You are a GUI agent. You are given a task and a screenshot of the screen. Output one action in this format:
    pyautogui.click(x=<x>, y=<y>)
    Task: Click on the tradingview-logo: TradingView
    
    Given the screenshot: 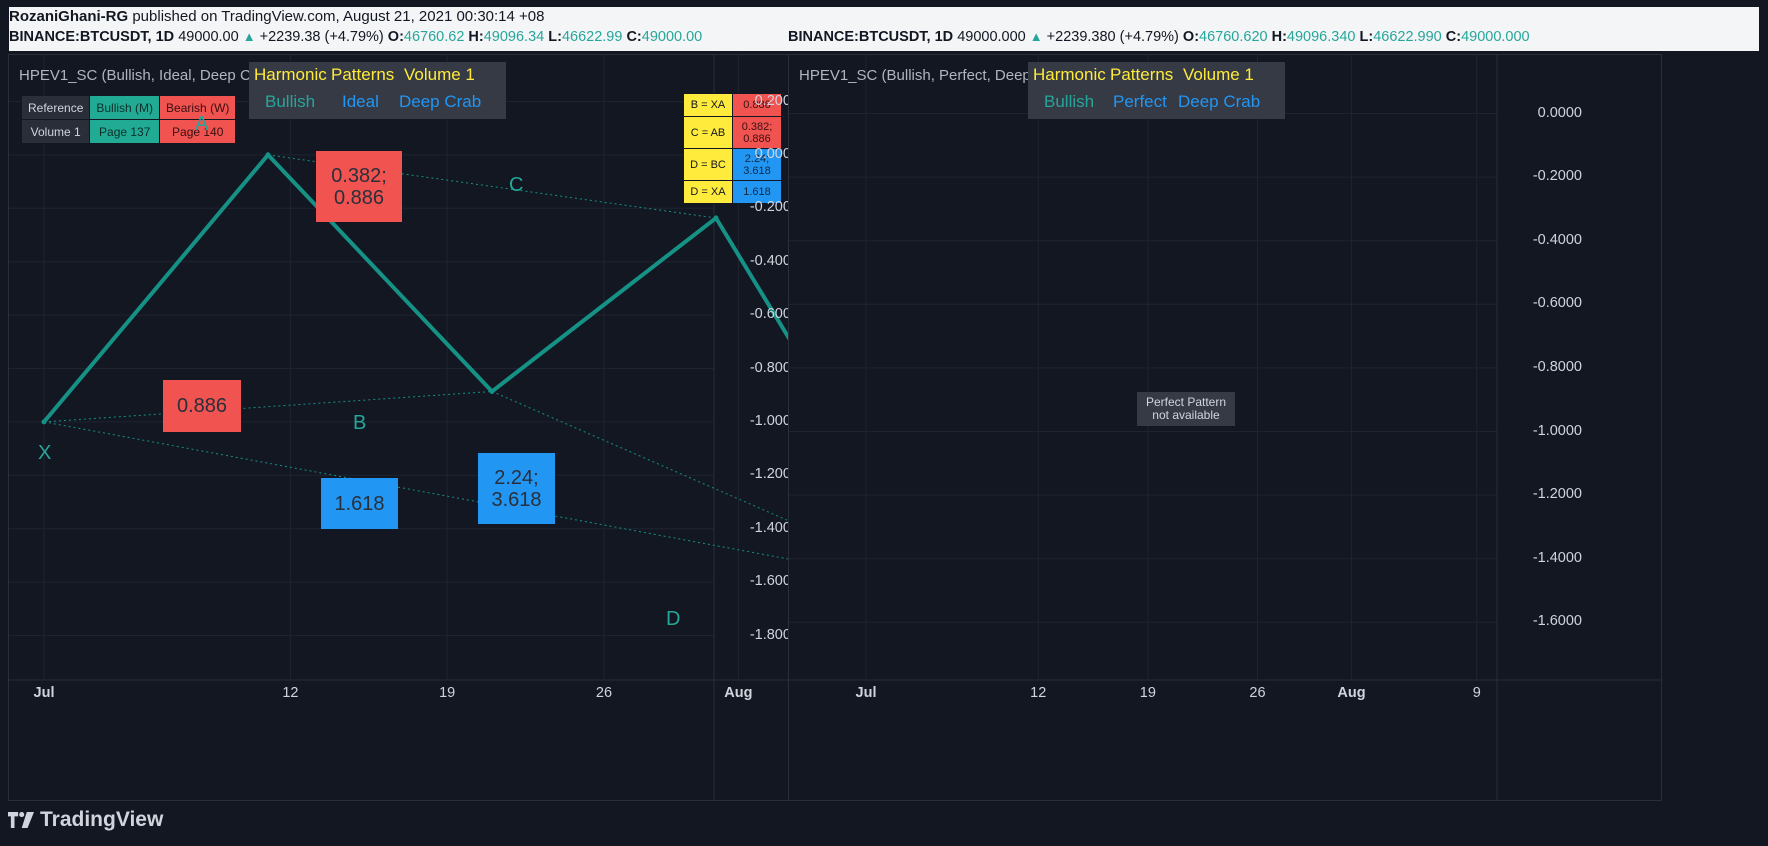 What is the action you would take?
    pyautogui.click(x=85, y=820)
    